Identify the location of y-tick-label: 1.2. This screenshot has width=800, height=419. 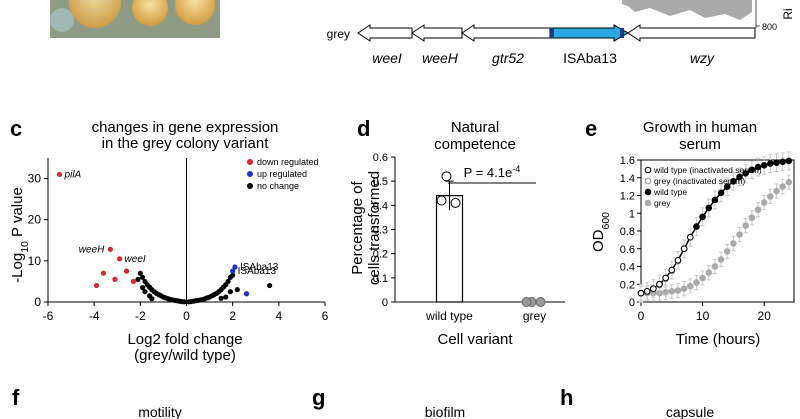
(627, 197).